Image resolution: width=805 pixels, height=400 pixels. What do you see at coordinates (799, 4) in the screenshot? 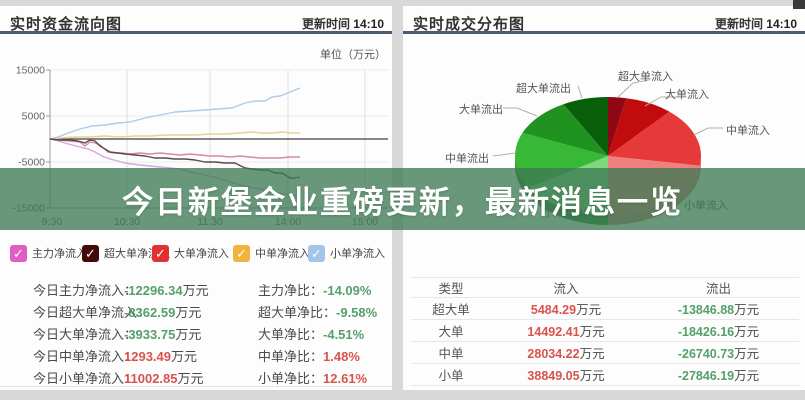
I see `corner-mark` at bounding box center [799, 4].